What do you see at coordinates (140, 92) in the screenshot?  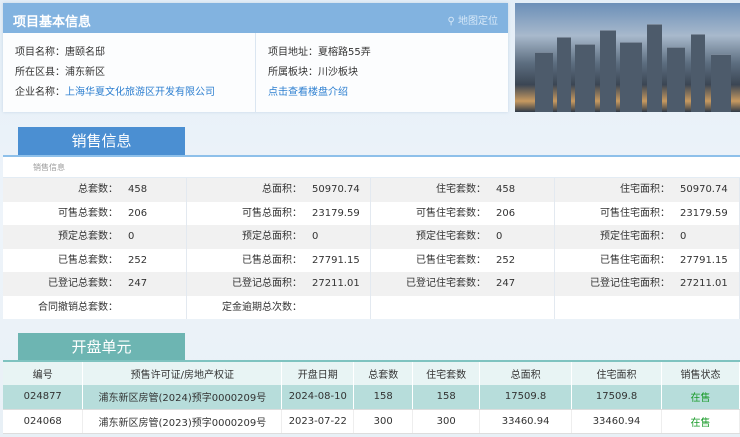 I see `company-link: 上海华夏文化旅游区开发有限公司` at bounding box center [140, 92].